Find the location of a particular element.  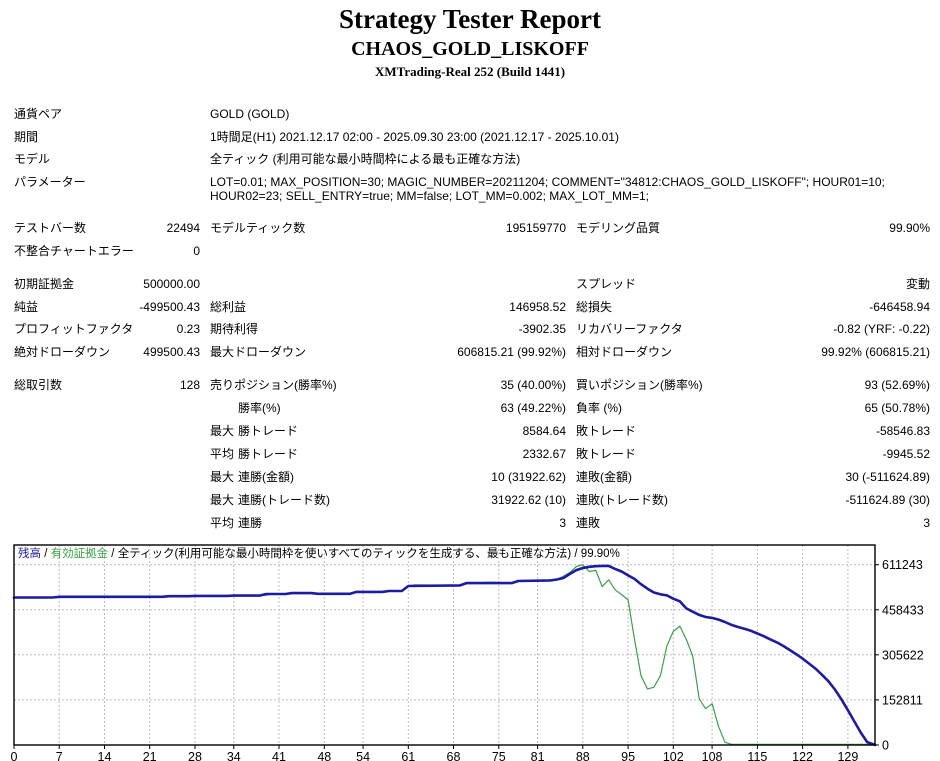

row-label-col3: 連敗(金額) is located at coordinates (604, 477).